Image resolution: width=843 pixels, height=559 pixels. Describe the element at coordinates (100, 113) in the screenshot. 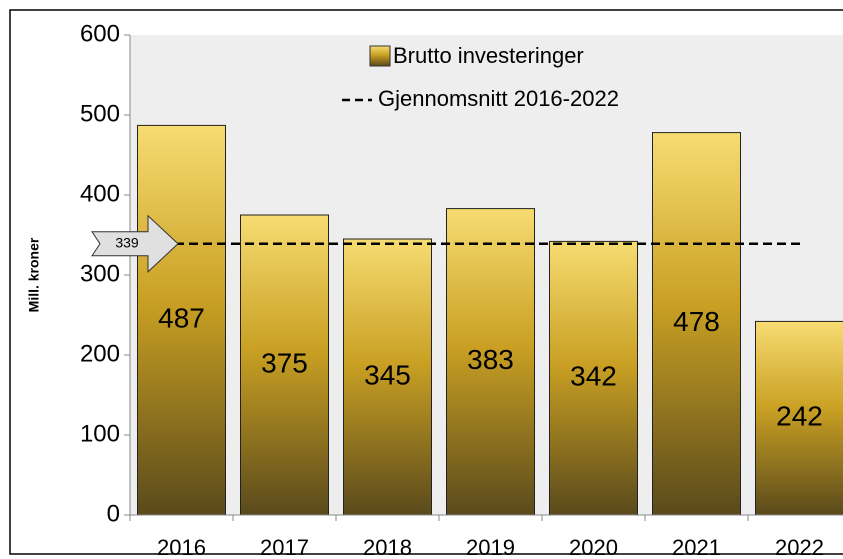

I see `y-tick-label: 500` at that location.